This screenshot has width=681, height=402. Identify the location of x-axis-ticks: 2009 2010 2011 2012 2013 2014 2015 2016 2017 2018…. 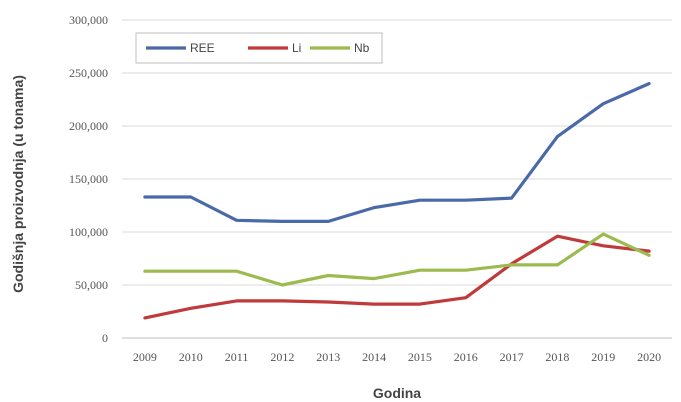
(397, 357).